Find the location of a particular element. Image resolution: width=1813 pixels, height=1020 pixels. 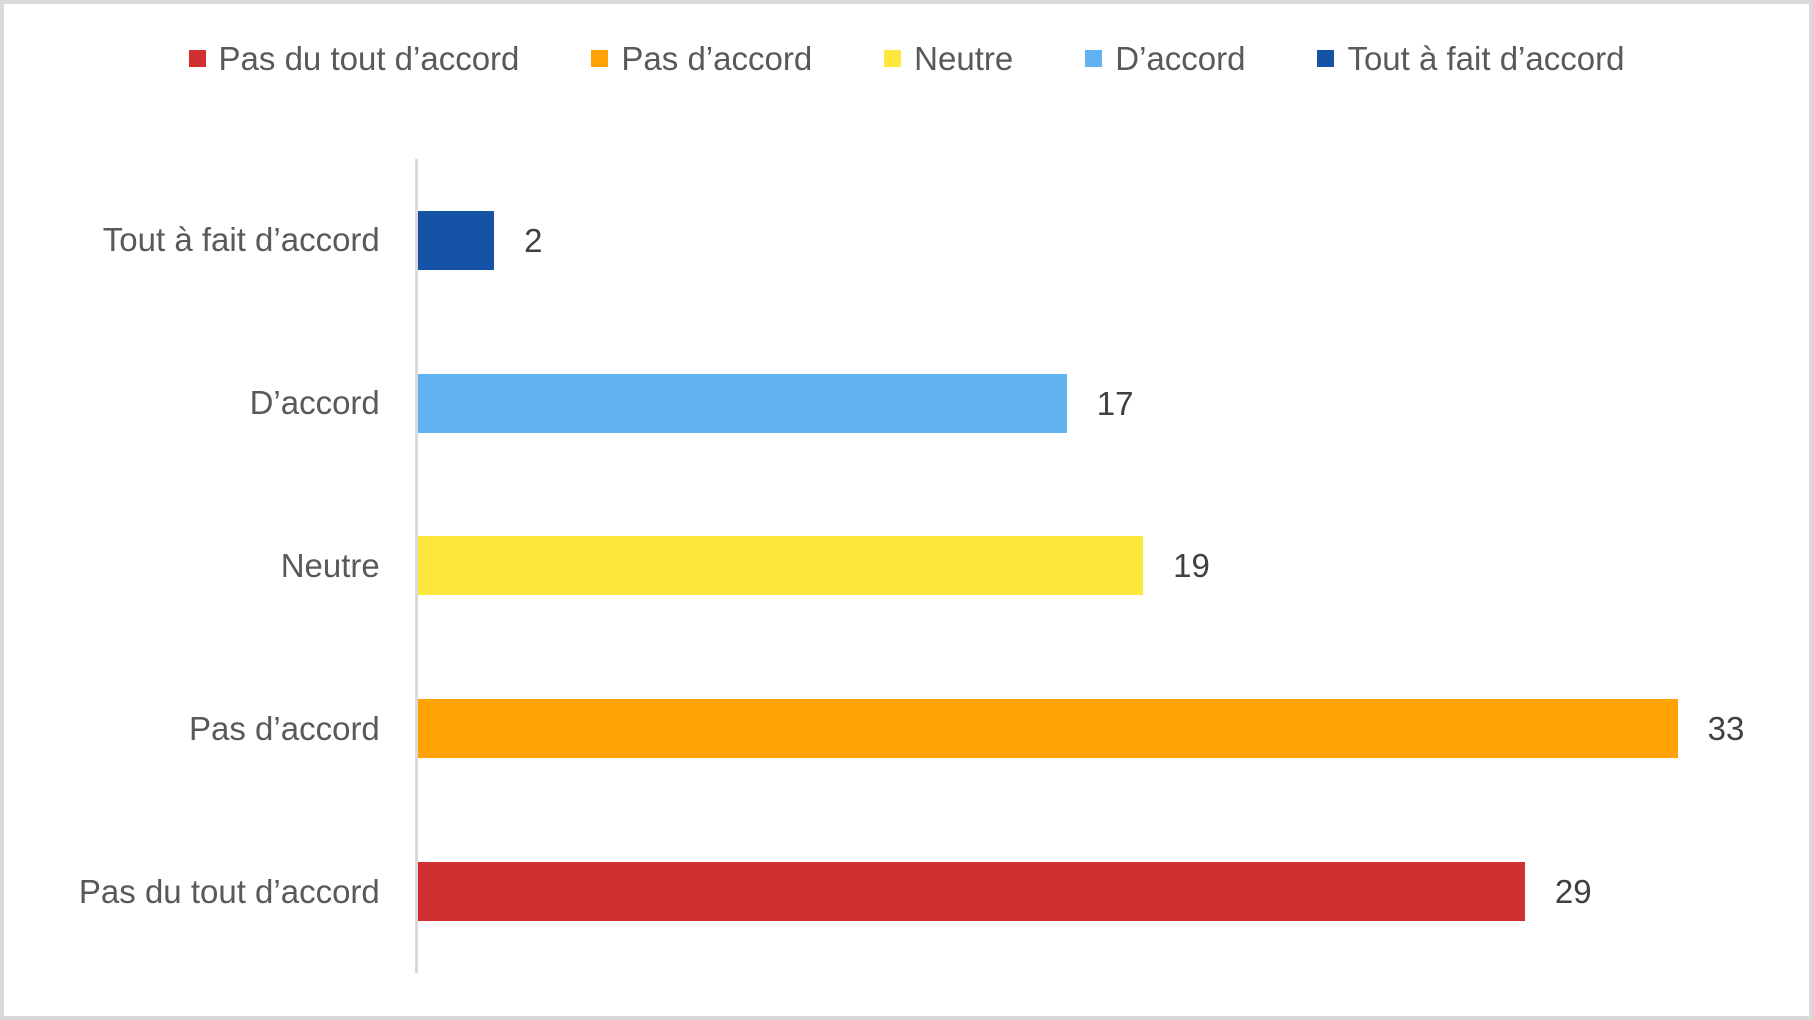

legend-item: Neutre is located at coordinates (948, 58).